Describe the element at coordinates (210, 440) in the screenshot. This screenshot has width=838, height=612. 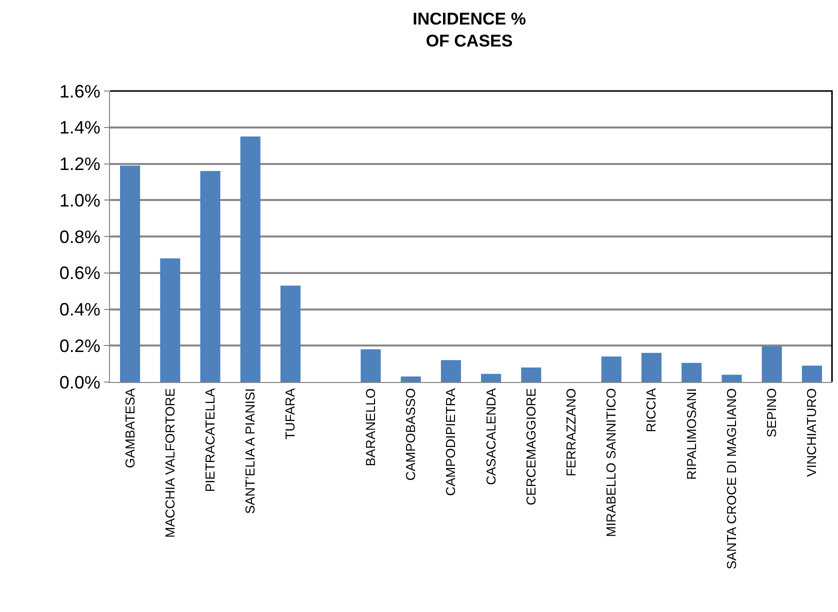
I see `x-tick-label: PIETRACATELLA` at that location.